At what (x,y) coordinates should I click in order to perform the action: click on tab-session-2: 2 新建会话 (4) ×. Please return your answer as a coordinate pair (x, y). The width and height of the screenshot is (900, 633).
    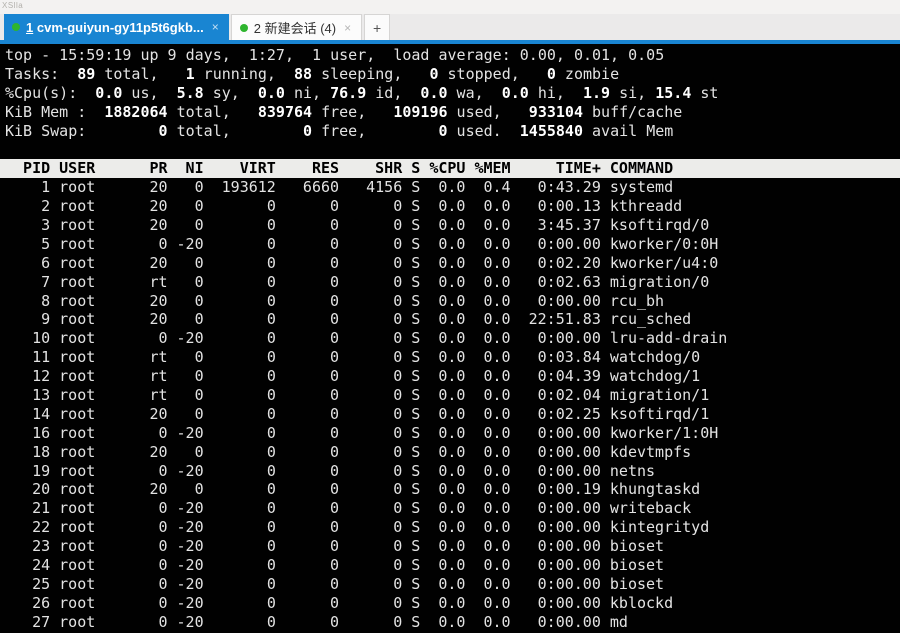
    Looking at the image, I should click on (296, 27).